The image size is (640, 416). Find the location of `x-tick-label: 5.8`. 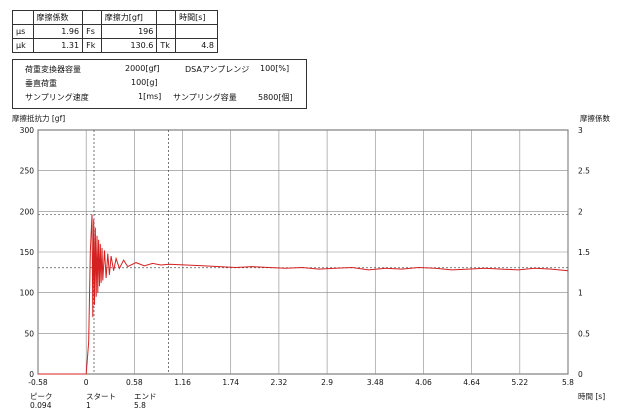

x-tick-label: 5.8 is located at coordinates (568, 382).